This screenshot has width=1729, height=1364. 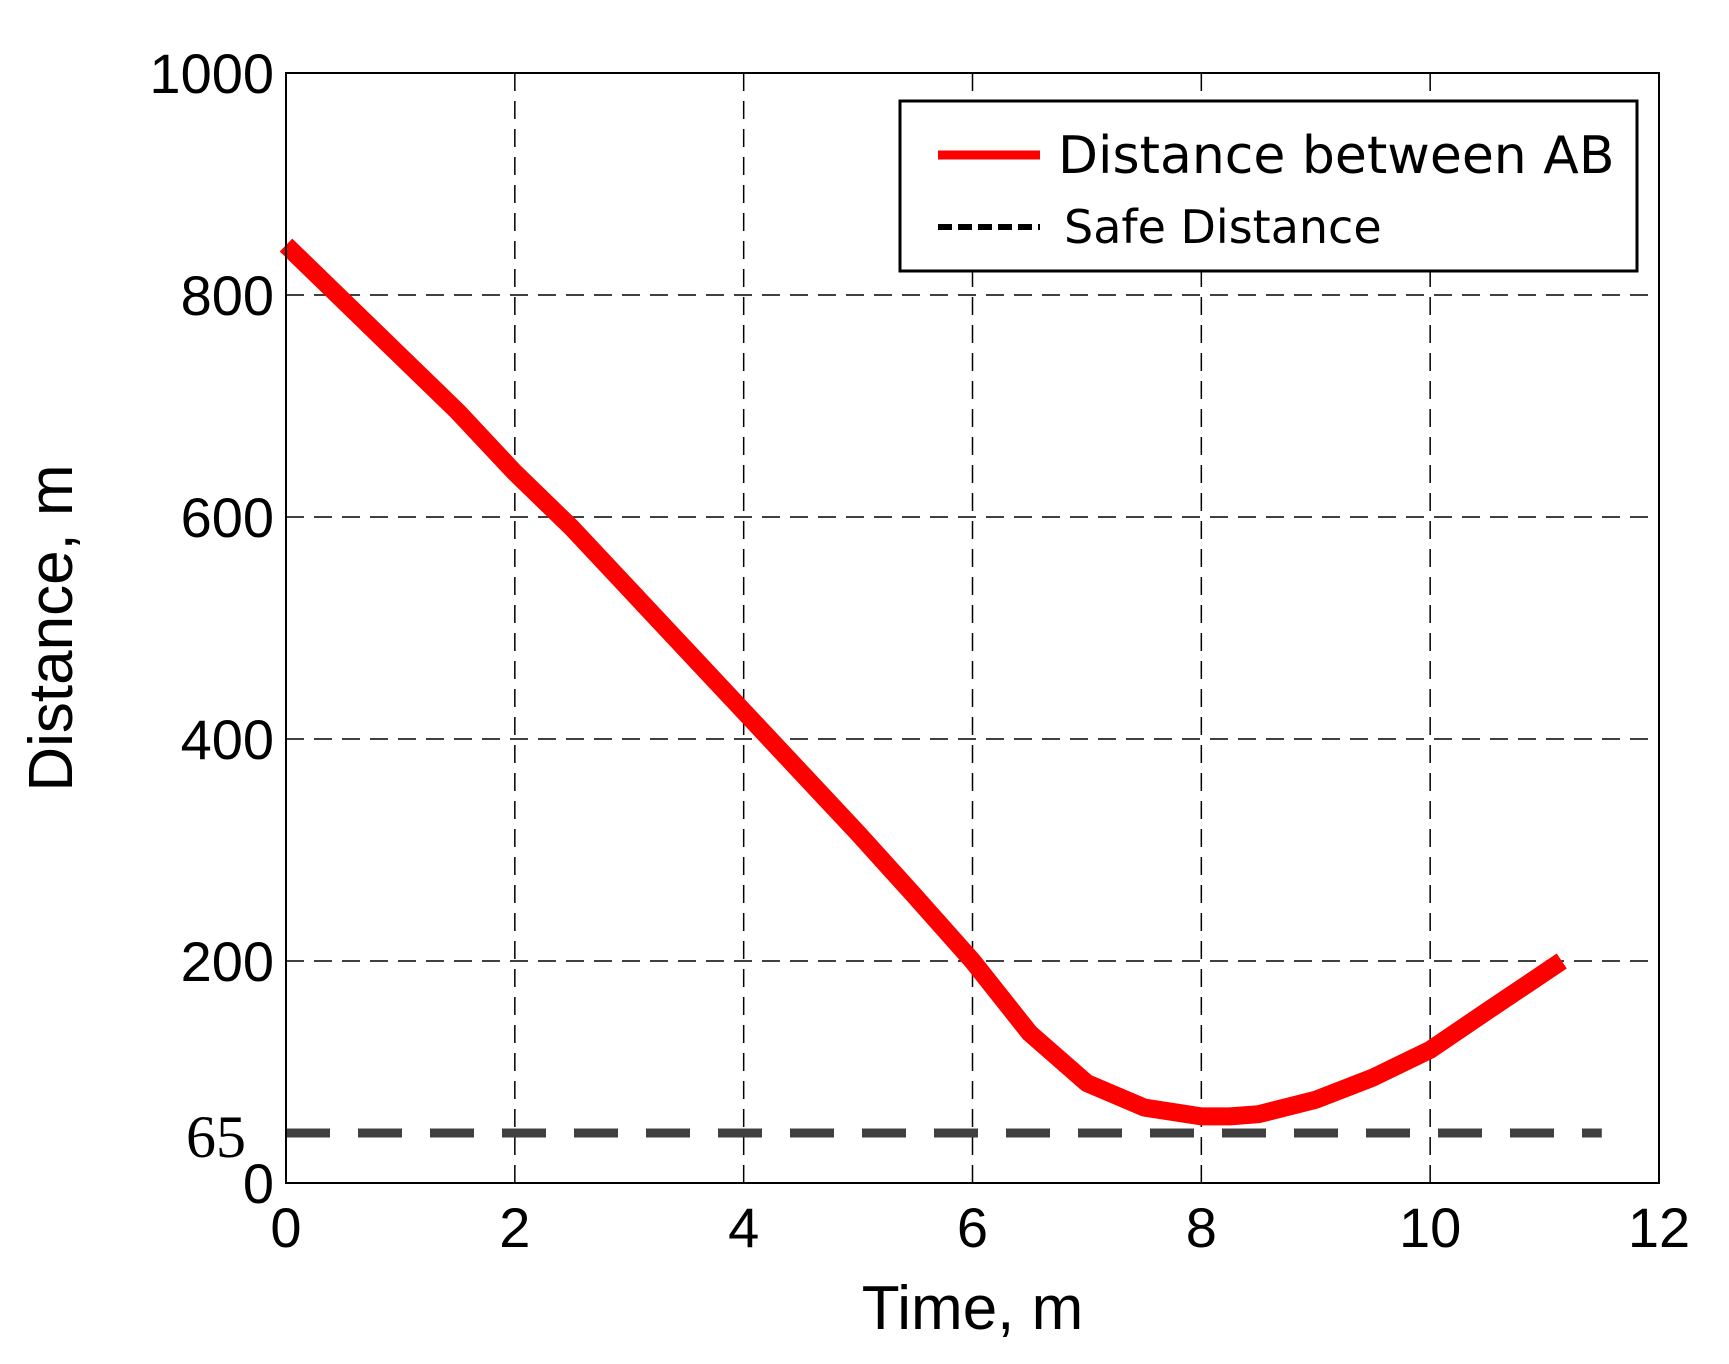 What do you see at coordinates (227, 517) in the screenshot?
I see `y-tick-label: 600` at bounding box center [227, 517].